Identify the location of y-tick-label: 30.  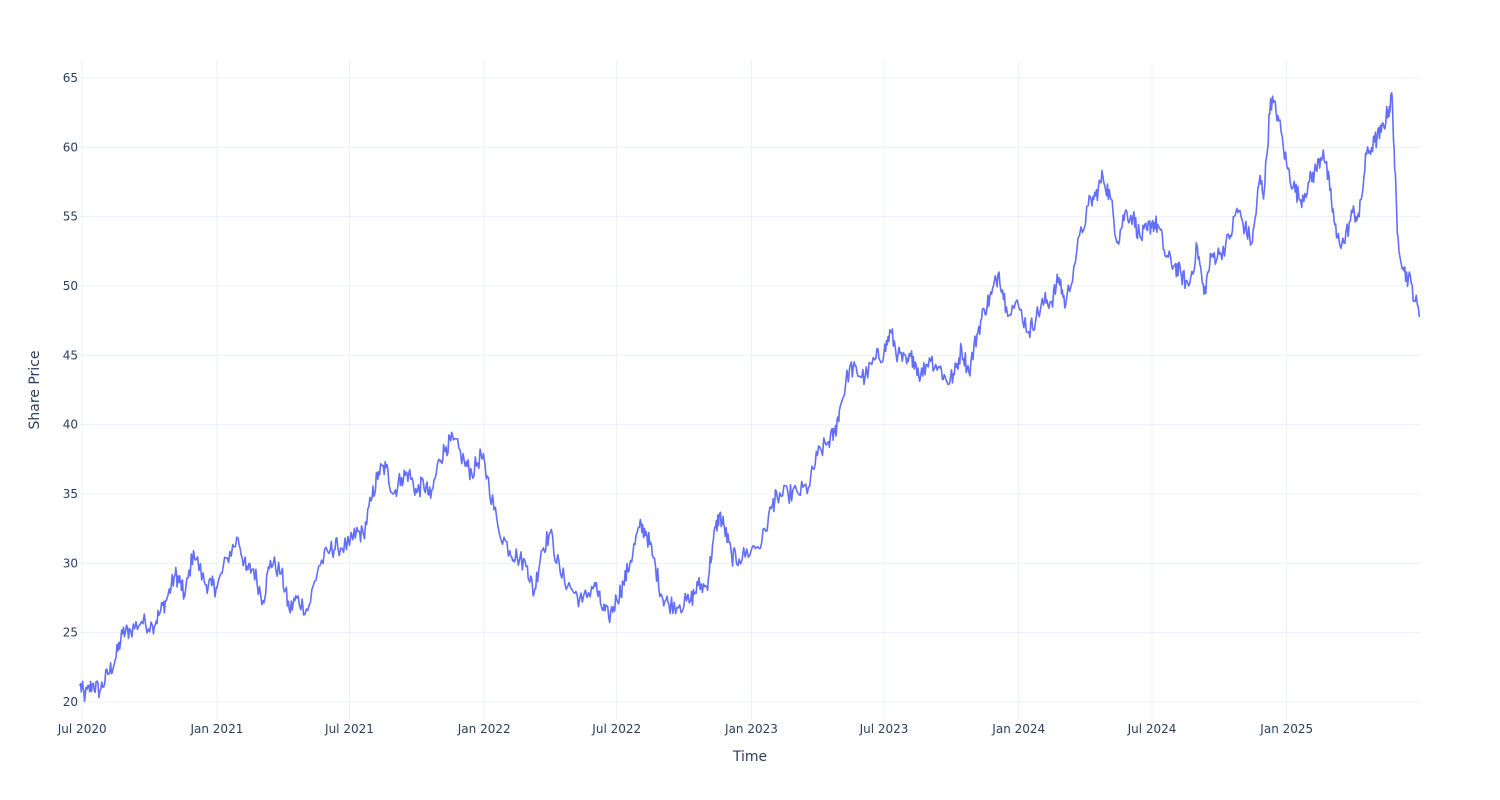
(70, 563).